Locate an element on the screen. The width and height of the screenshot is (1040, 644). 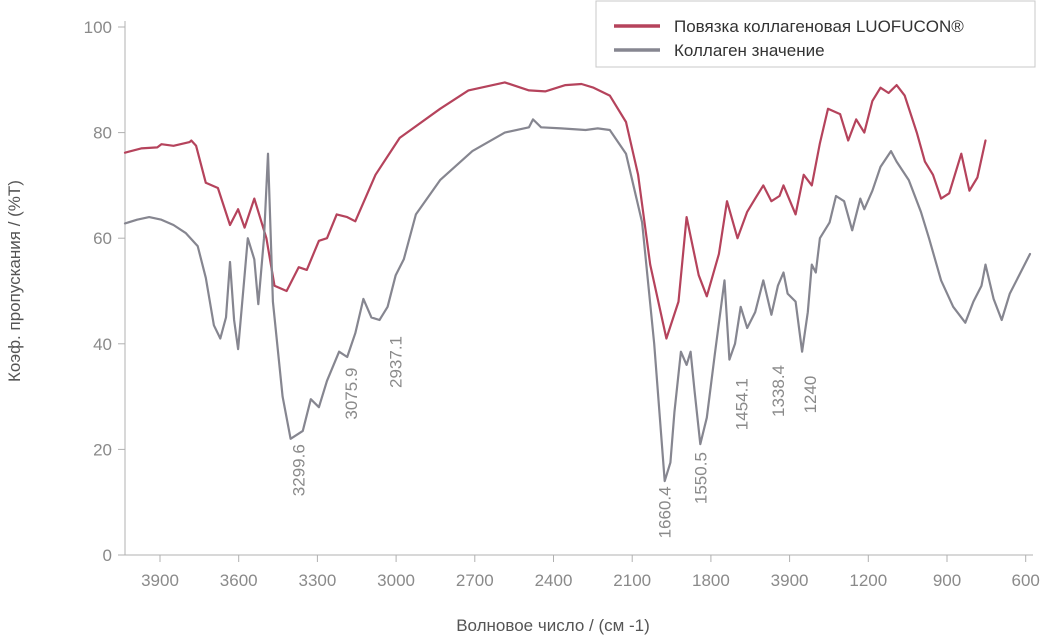
peak-label: 3075.9 is located at coordinates (351, 394).